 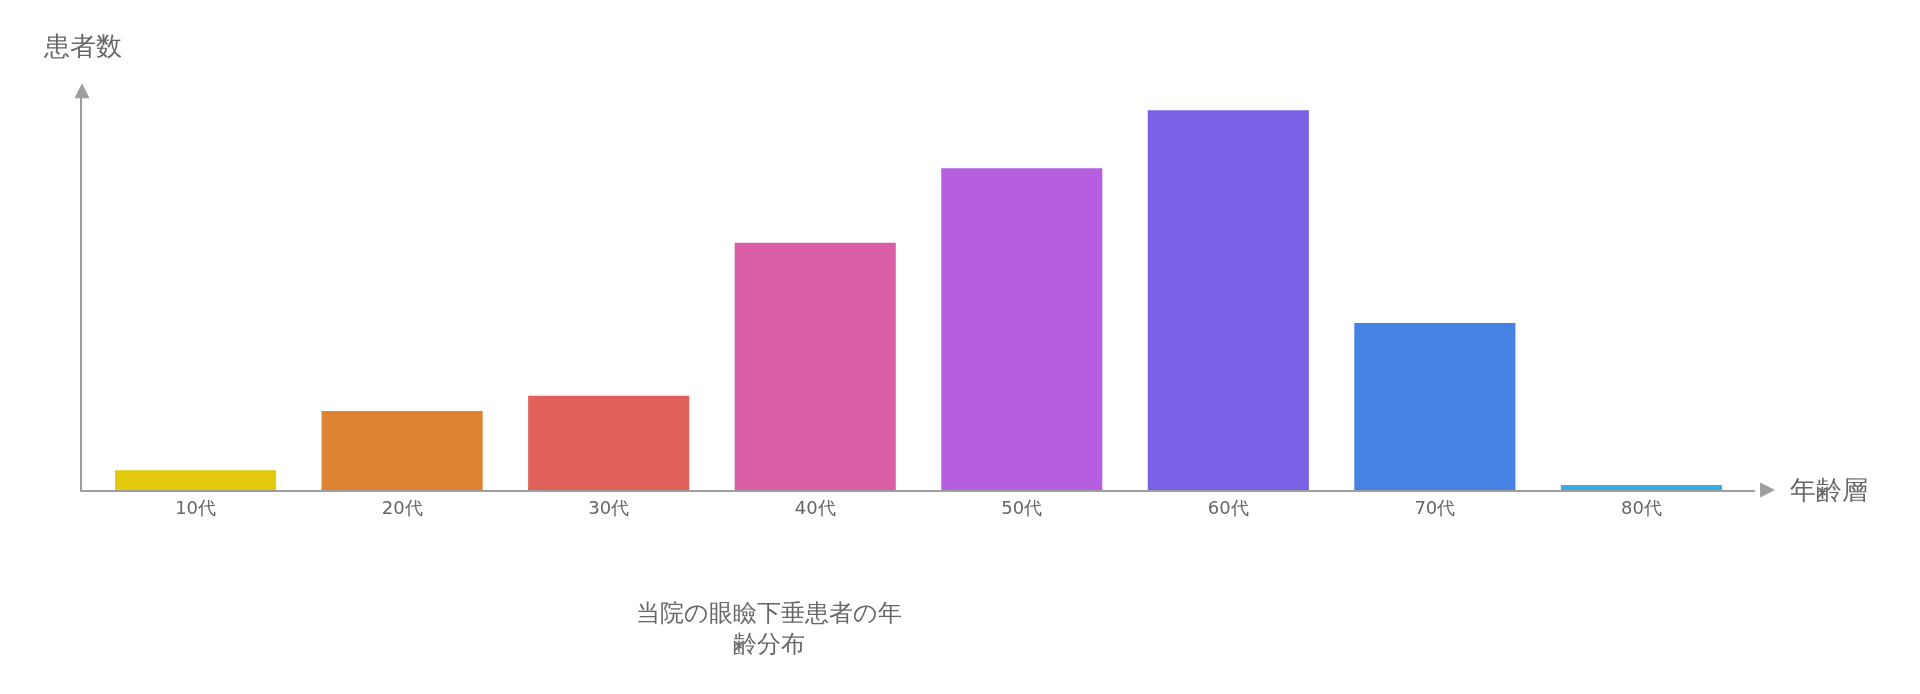 What do you see at coordinates (196, 507) in the screenshot?
I see `x-tick-label: 10代` at bounding box center [196, 507].